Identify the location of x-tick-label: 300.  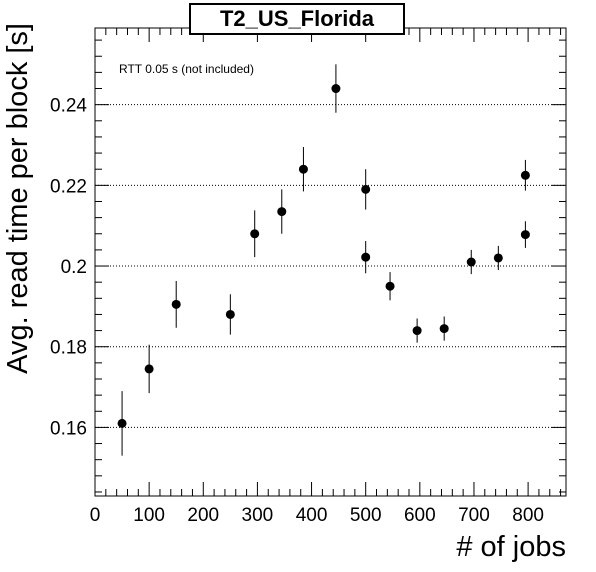
(258, 515).